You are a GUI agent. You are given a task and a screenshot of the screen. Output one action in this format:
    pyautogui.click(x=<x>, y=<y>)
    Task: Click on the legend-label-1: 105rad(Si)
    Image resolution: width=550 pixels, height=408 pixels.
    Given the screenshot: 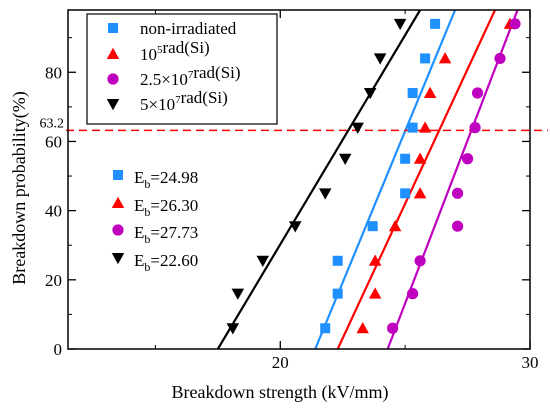 What is the action you would take?
    pyautogui.click(x=175, y=51)
    